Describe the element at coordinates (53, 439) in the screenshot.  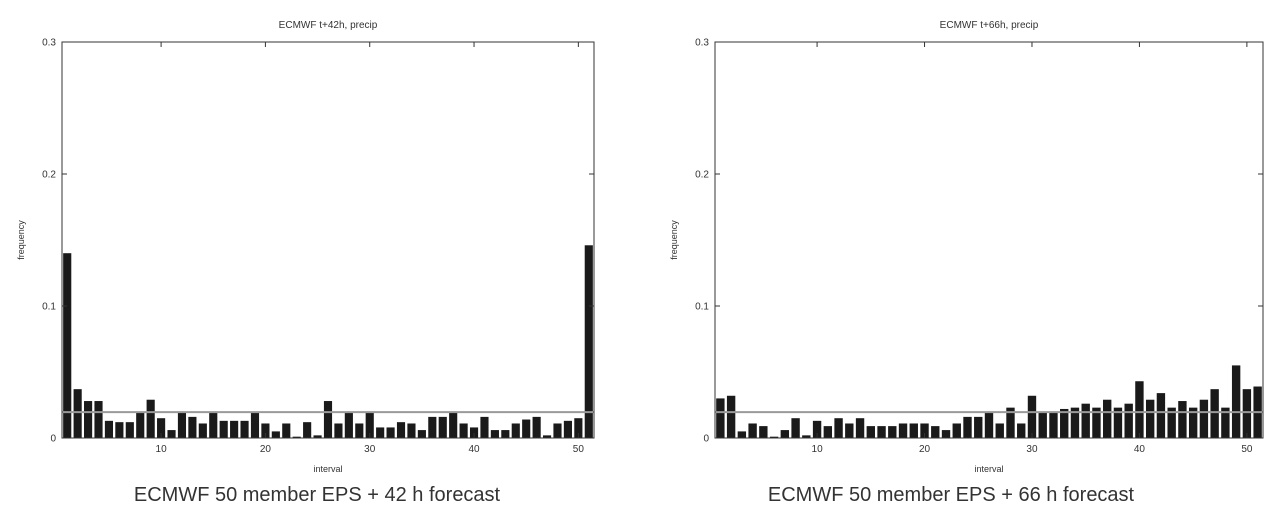
I see `y-tick-label: 0` at that location.